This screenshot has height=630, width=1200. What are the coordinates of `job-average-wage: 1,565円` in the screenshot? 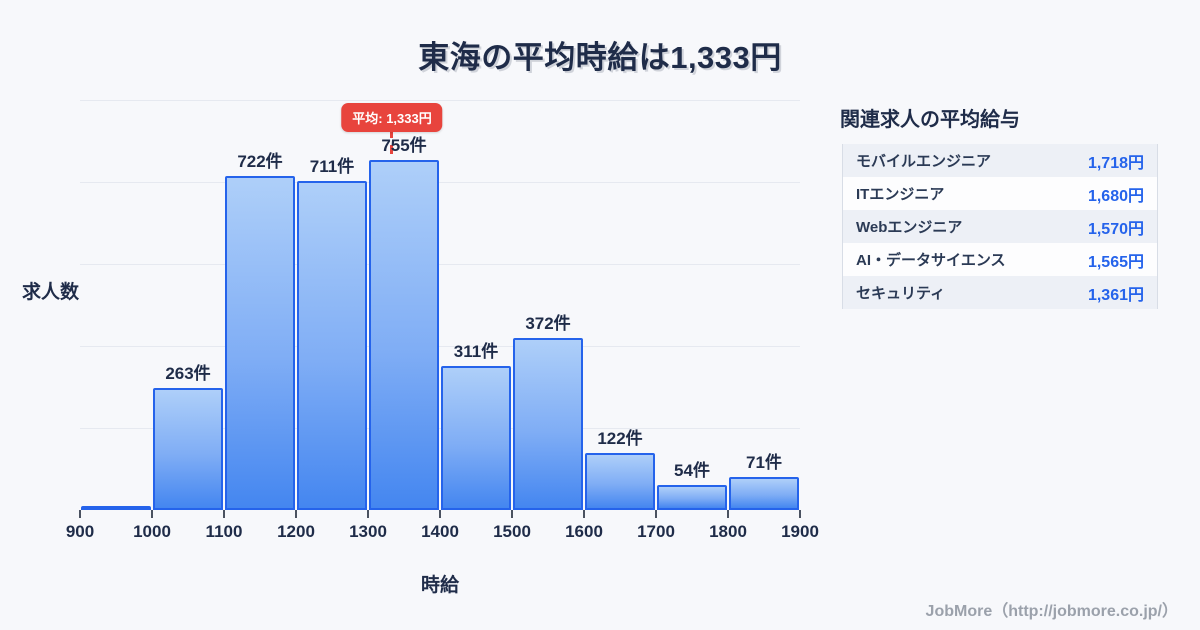 It's located at (1115, 262).